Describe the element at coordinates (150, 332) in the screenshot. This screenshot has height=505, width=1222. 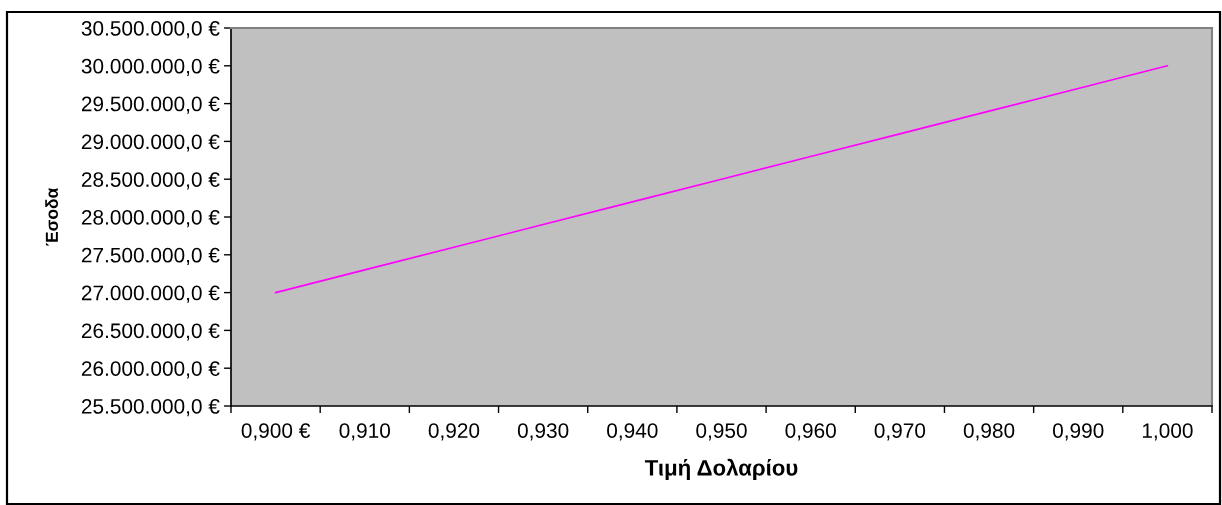
I see `y-tick-label: 26.500.000,0 €` at that location.